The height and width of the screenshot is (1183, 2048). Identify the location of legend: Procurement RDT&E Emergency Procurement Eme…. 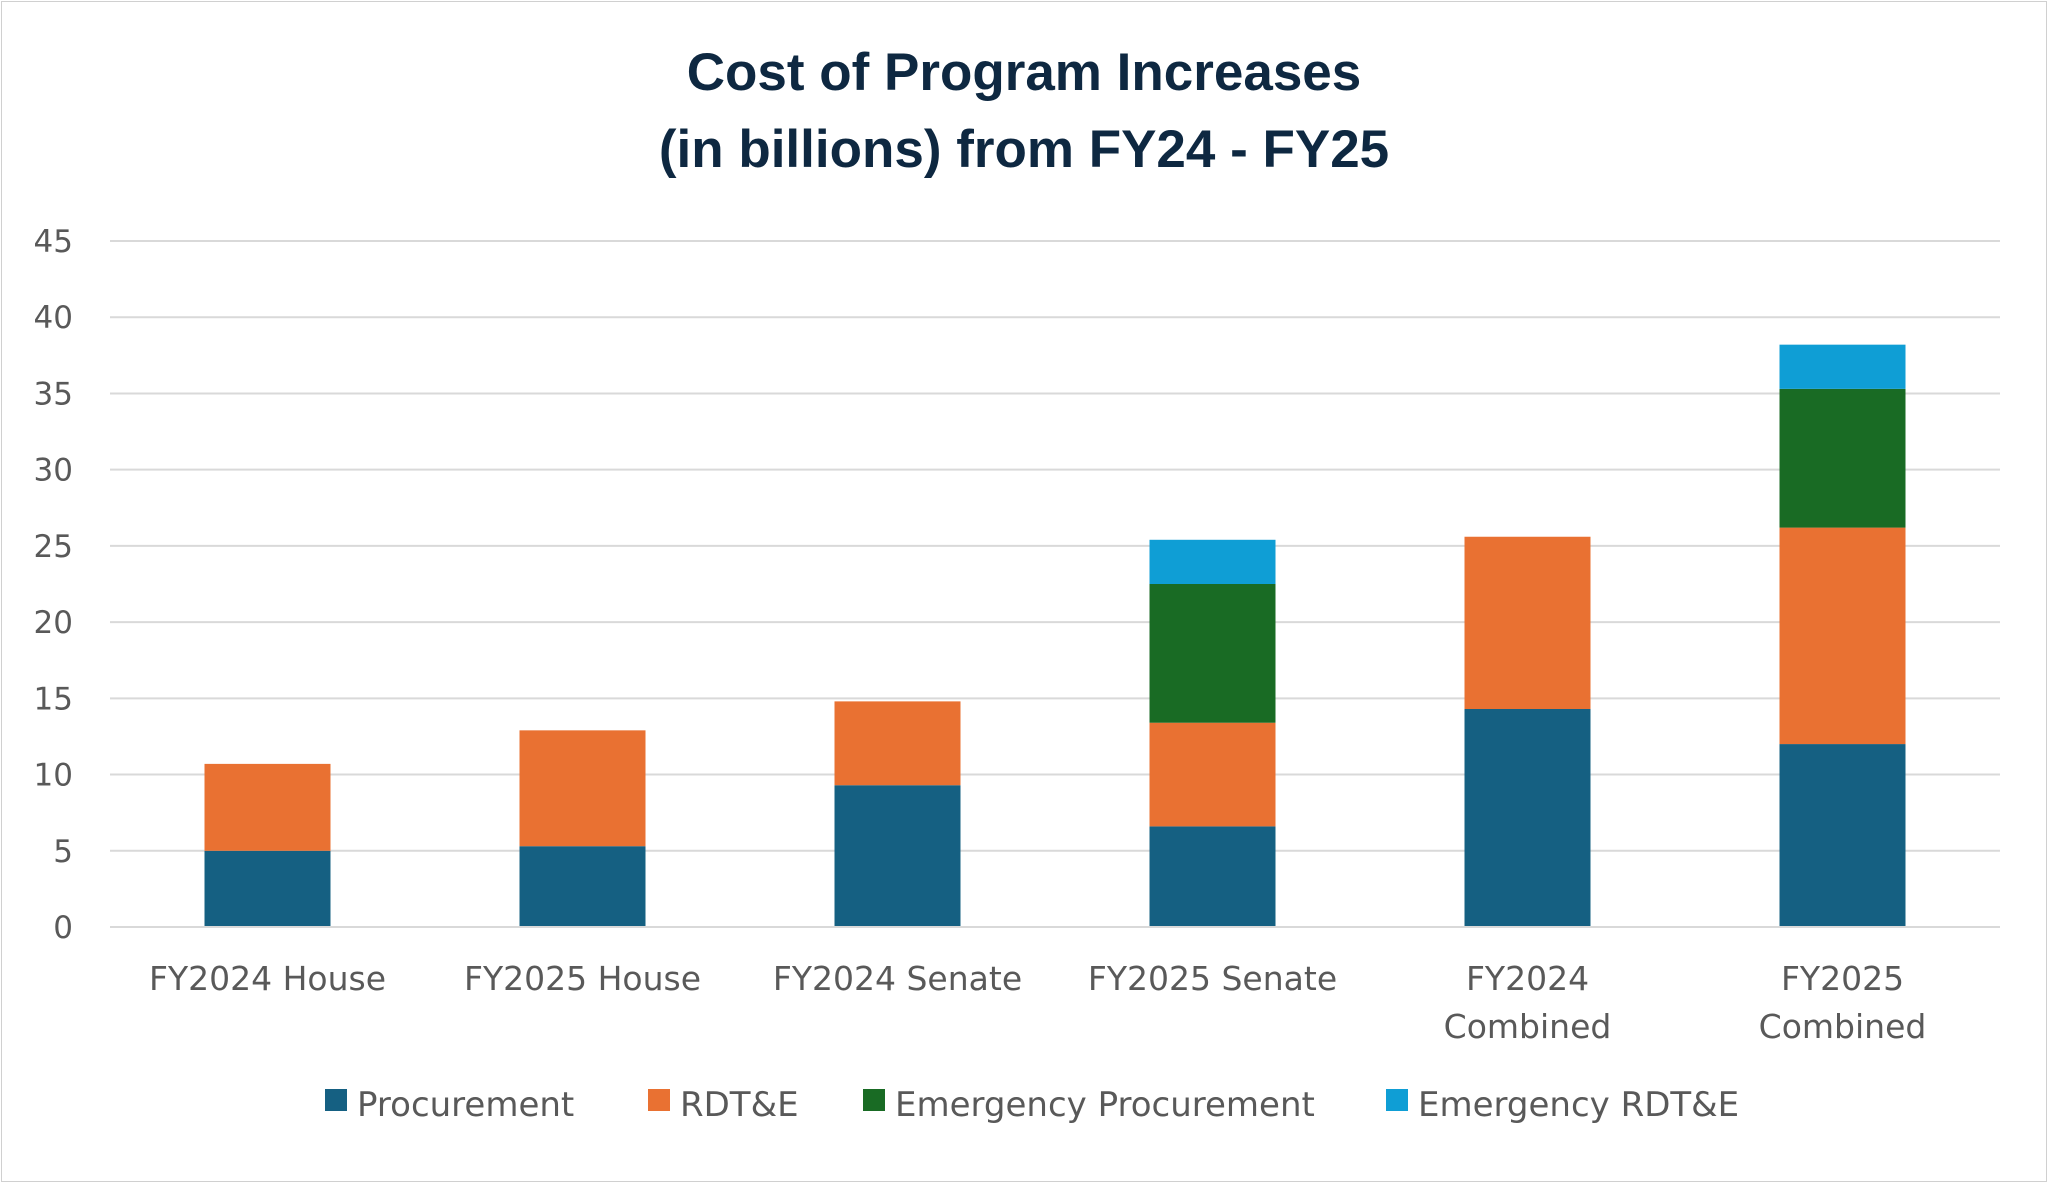
(1032, 1105).